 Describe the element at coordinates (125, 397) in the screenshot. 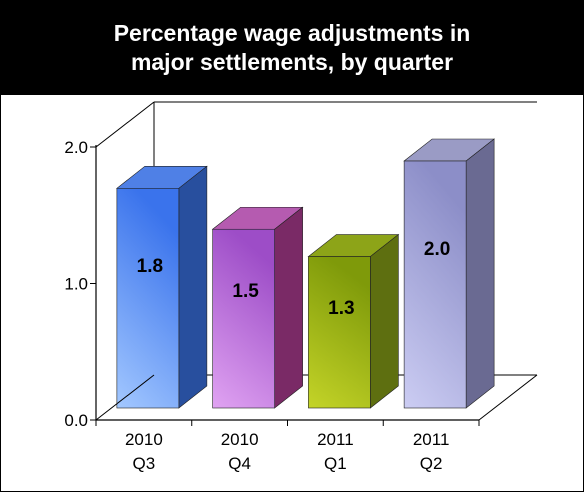

I see `left-floor-edge` at that location.